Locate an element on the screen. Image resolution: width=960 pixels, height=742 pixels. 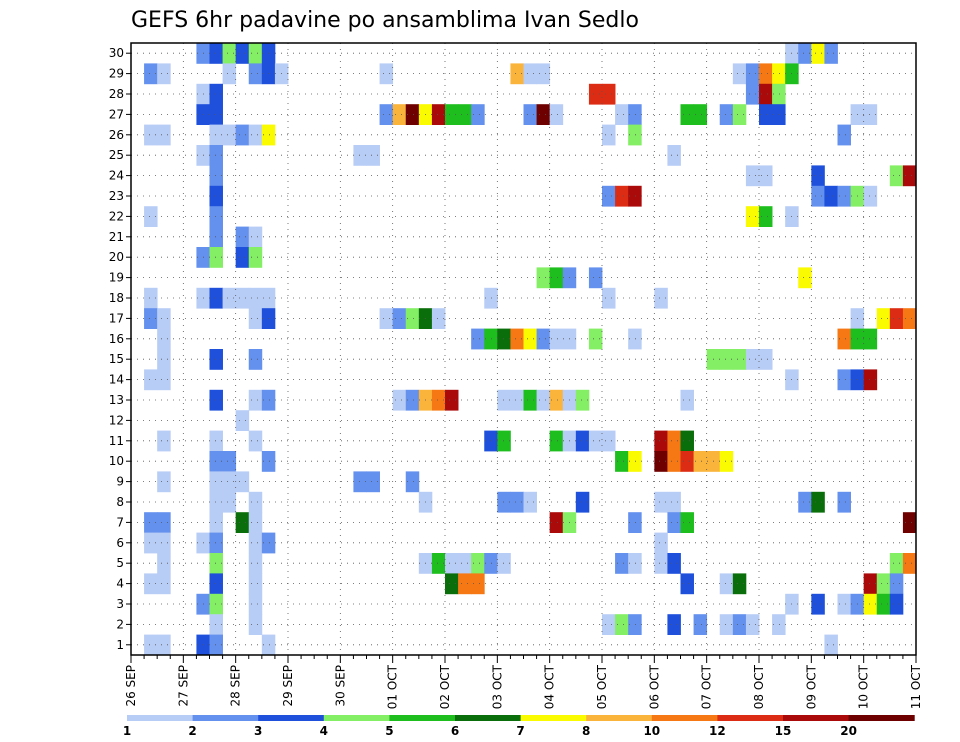
legend-swatch is located at coordinates (816, 718).